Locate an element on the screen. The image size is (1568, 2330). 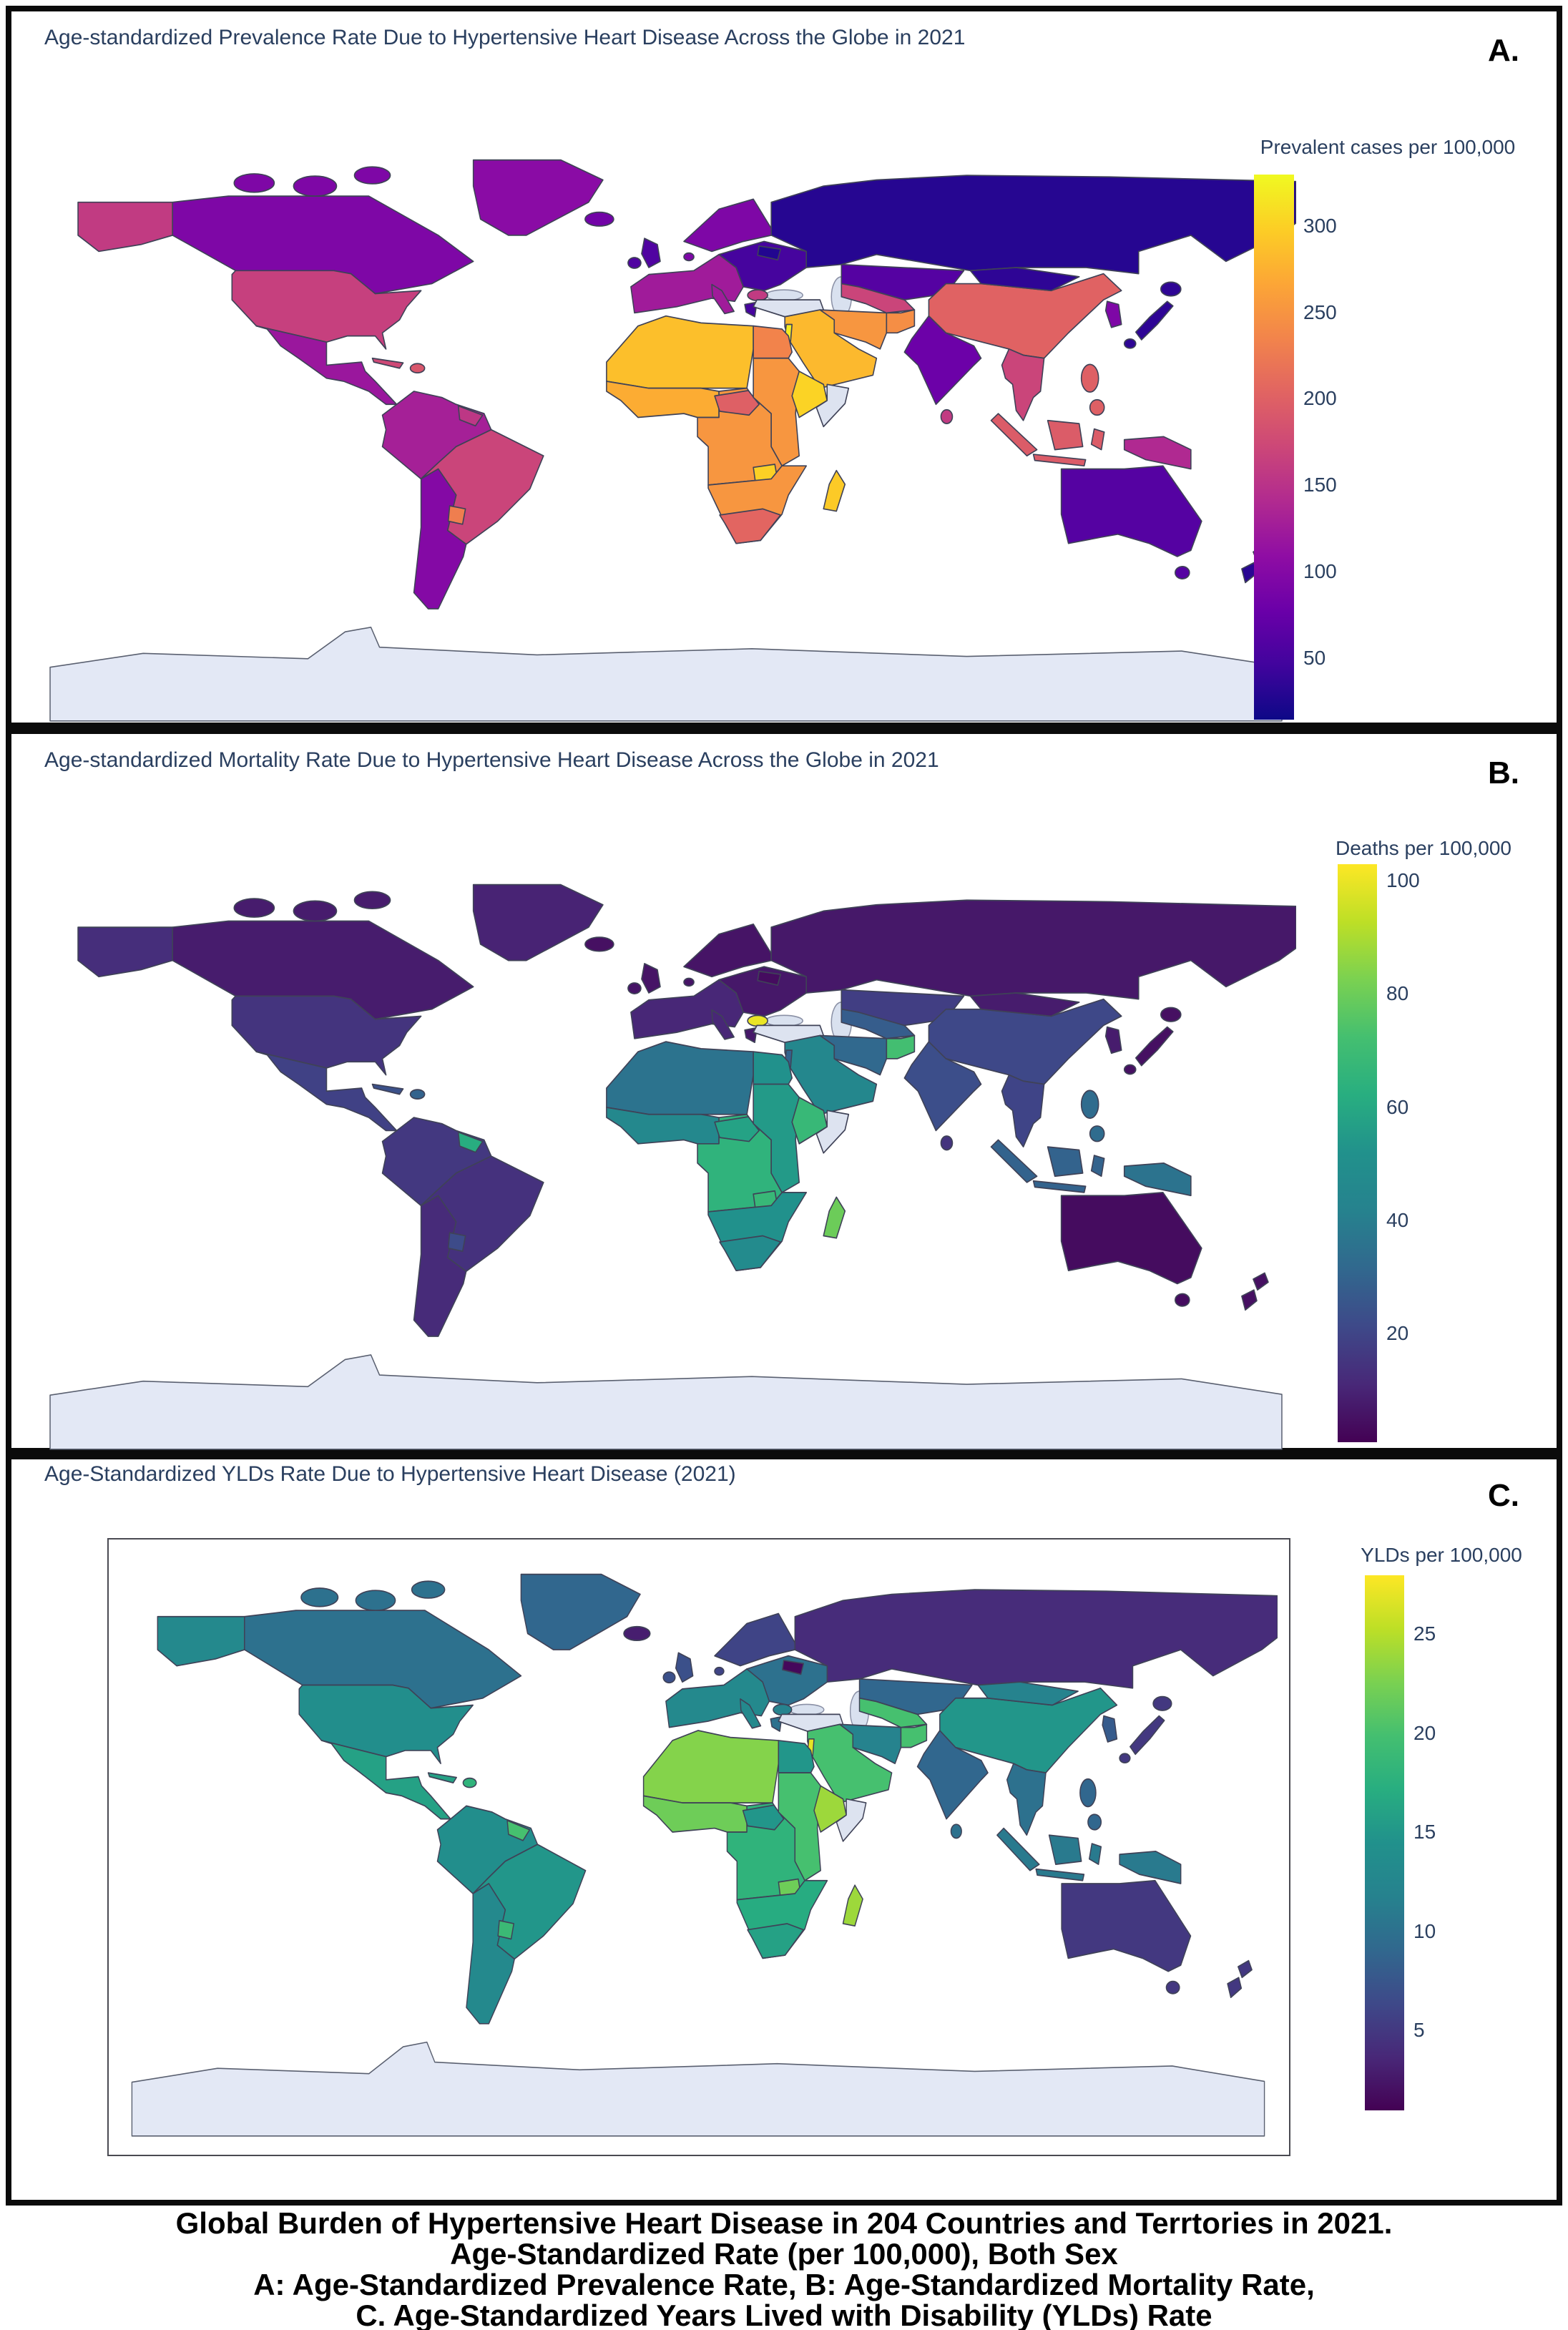
colorbar-tick-b-80: 80 is located at coordinates (1398, 993).